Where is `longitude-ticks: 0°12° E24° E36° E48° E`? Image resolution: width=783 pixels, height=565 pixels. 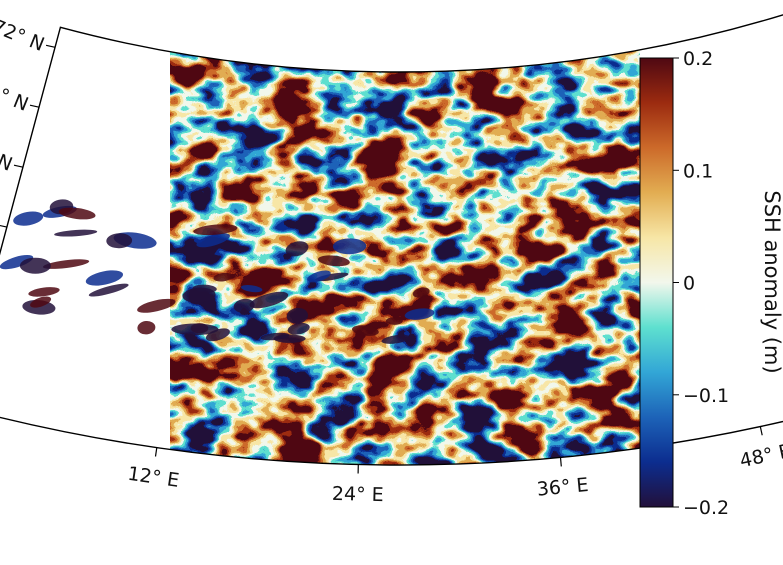 longitude-ticks: 0°12° E24° E36° E48° E is located at coordinates (454, 466).